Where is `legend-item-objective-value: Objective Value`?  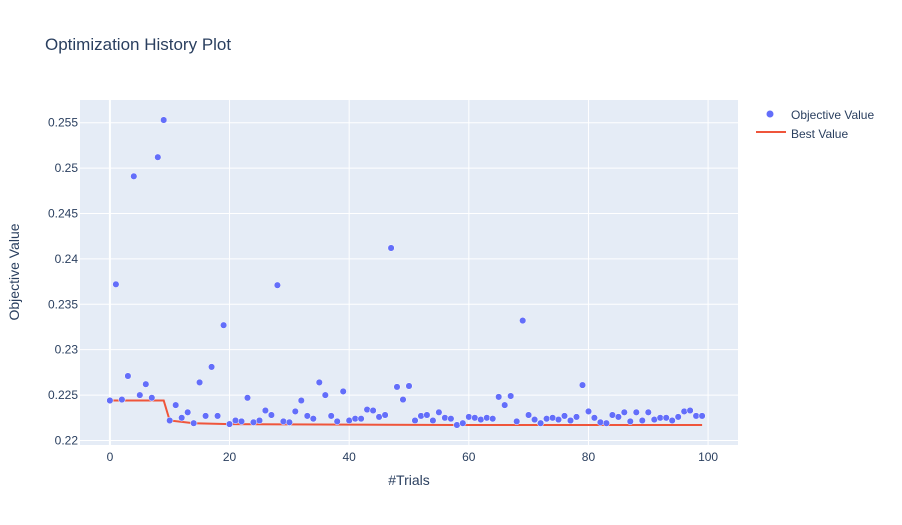 legend-item-objective-value: Objective Value is located at coordinates (820, 115).